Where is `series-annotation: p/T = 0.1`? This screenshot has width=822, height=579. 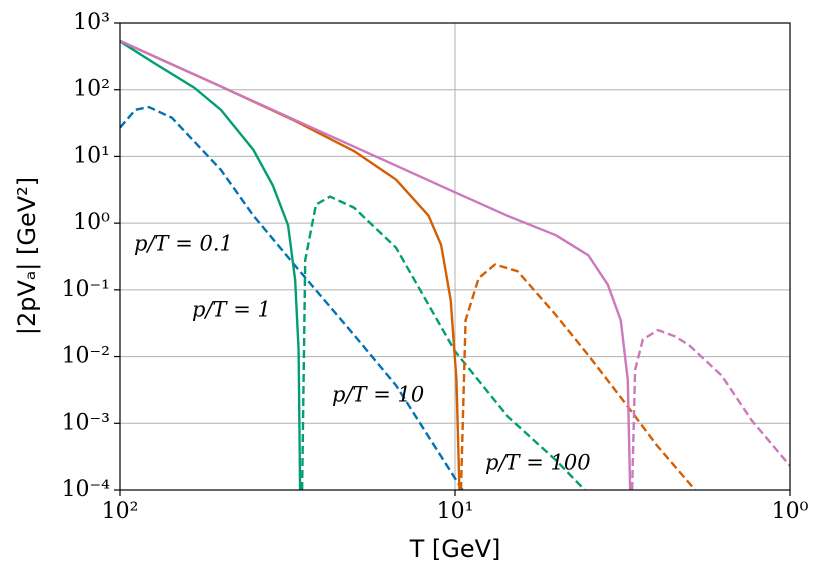 series-annotation: p/T = 0.1 is located at coordinates (183, 244).